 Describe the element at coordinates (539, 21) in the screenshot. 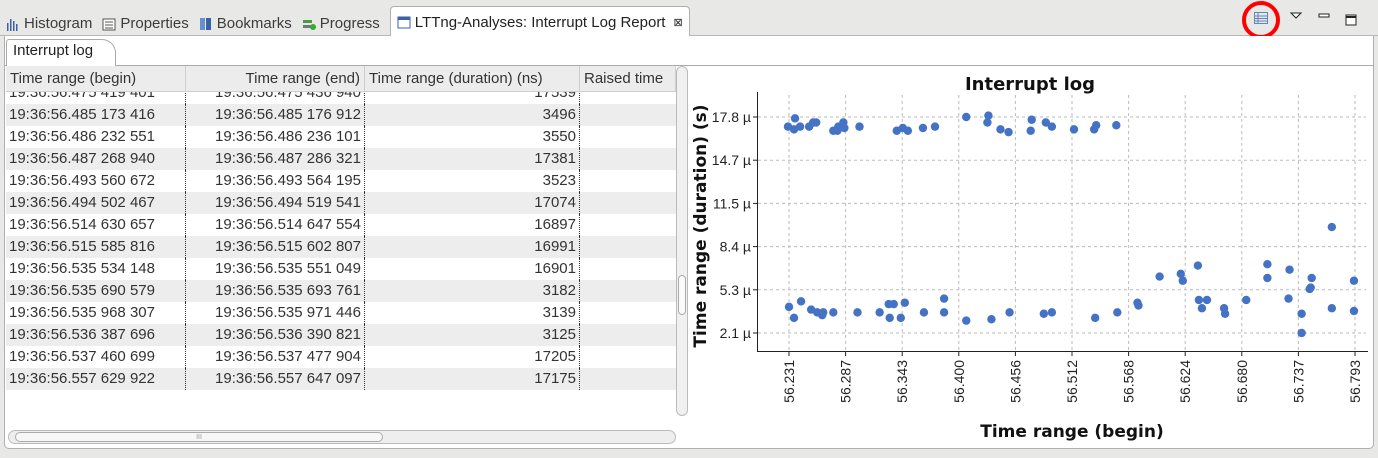

I see `tab-interrupt-log-report: LTTng-Analyses: Interrupt Log Report ⊠` at that location.